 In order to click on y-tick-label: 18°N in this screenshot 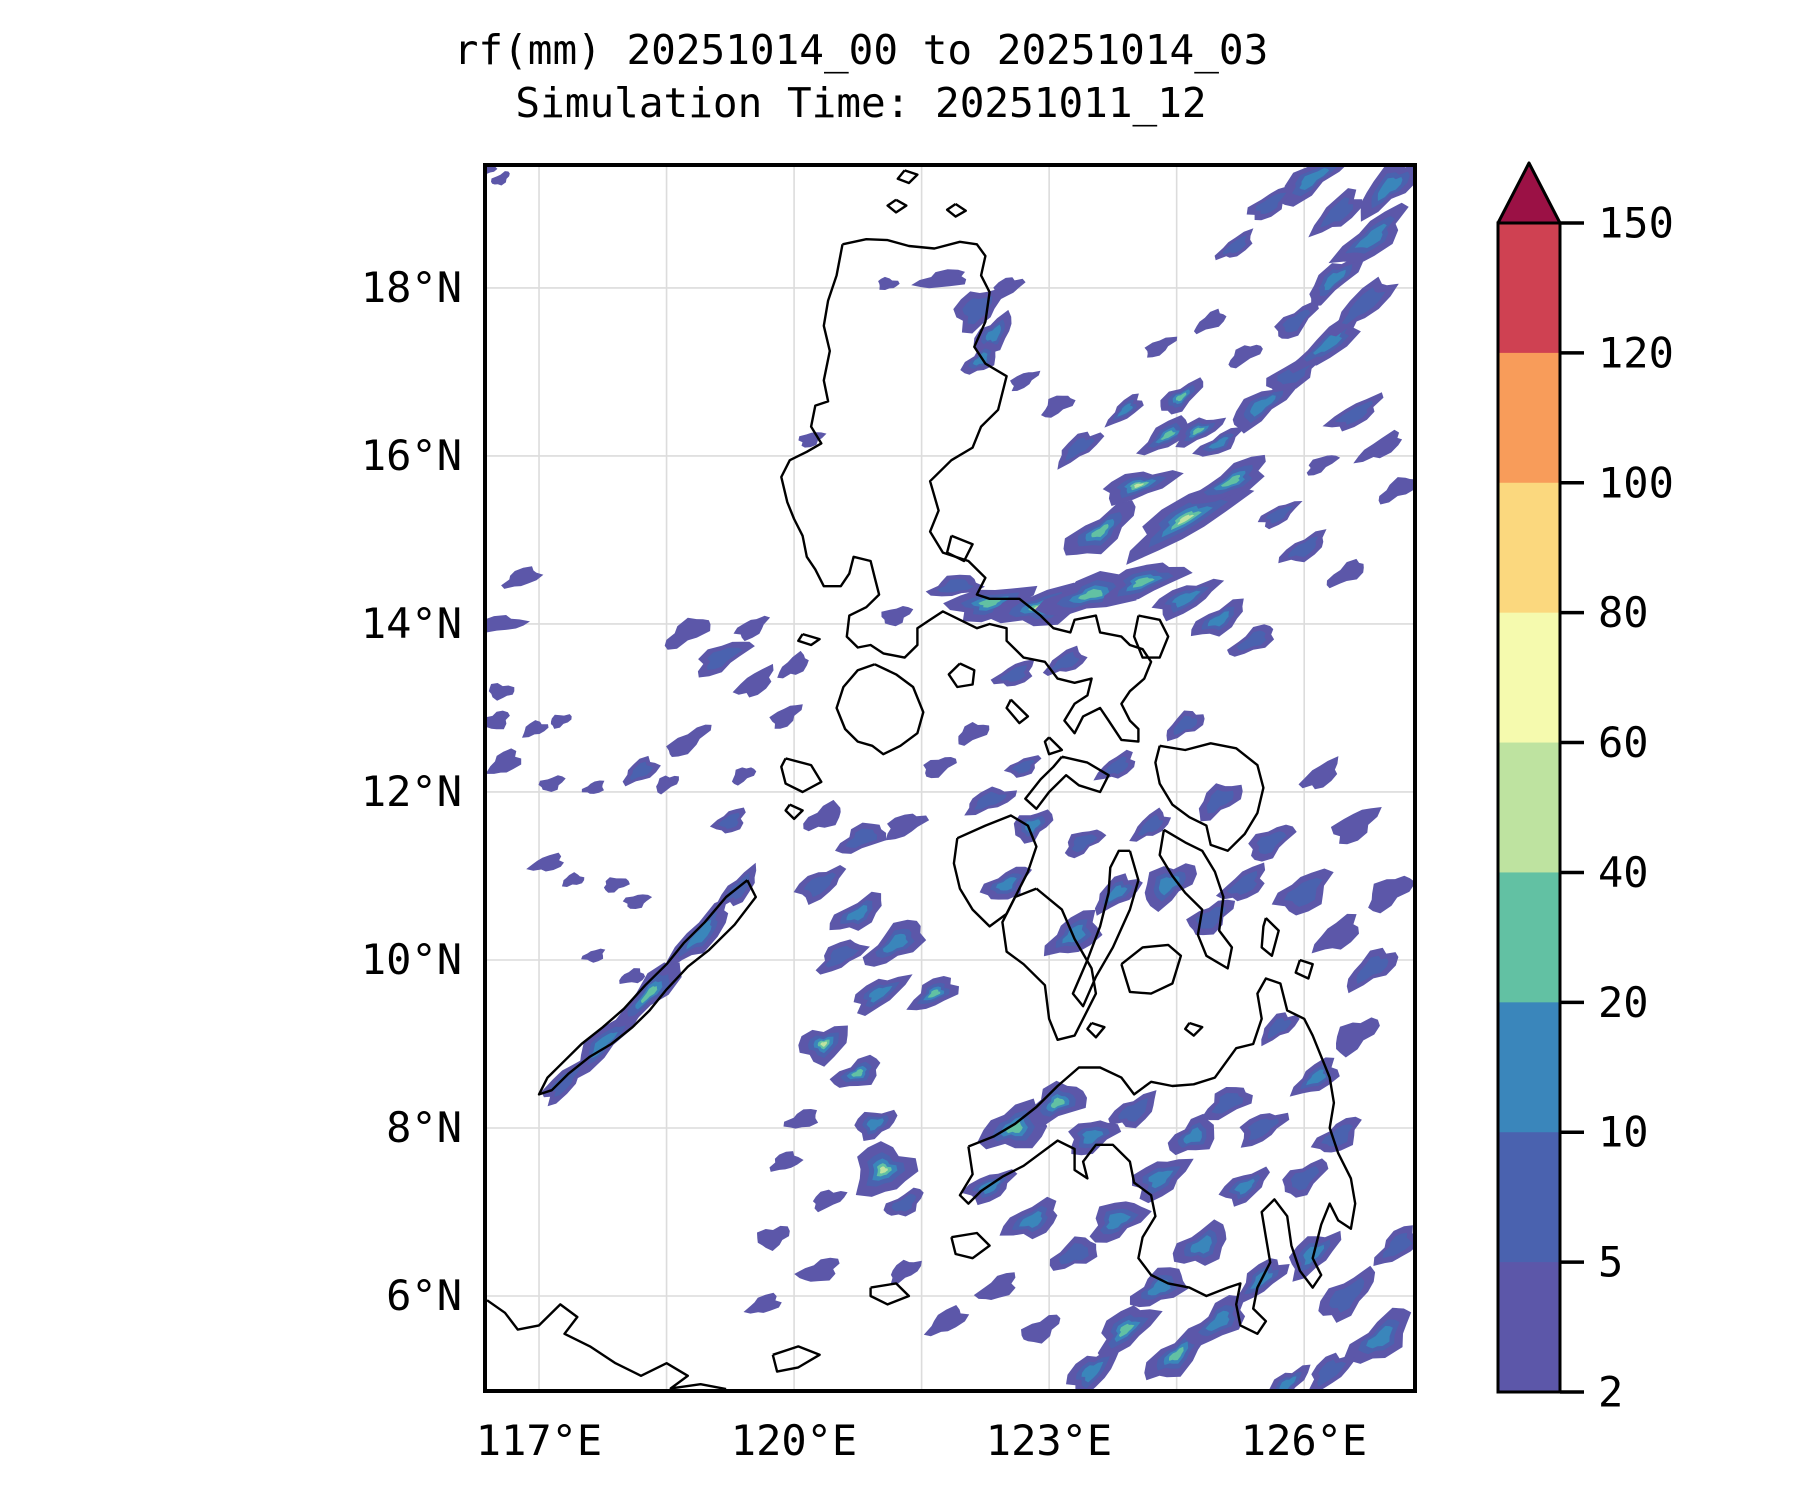, I will do `click(411, 287)`.